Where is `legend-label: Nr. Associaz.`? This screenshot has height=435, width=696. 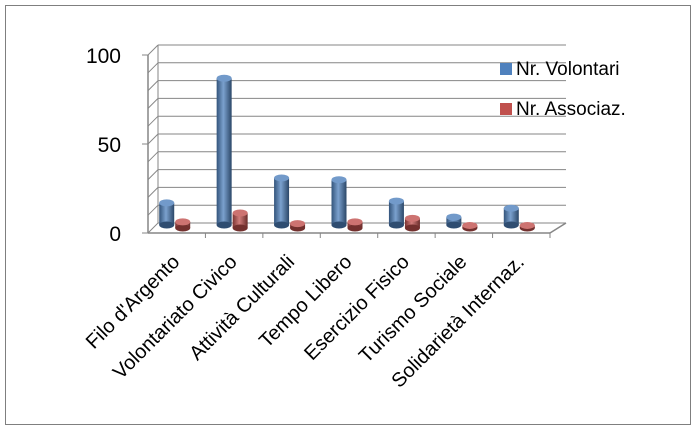 legend-label: Nr. Associaz. is located at coordinates (571, 109).